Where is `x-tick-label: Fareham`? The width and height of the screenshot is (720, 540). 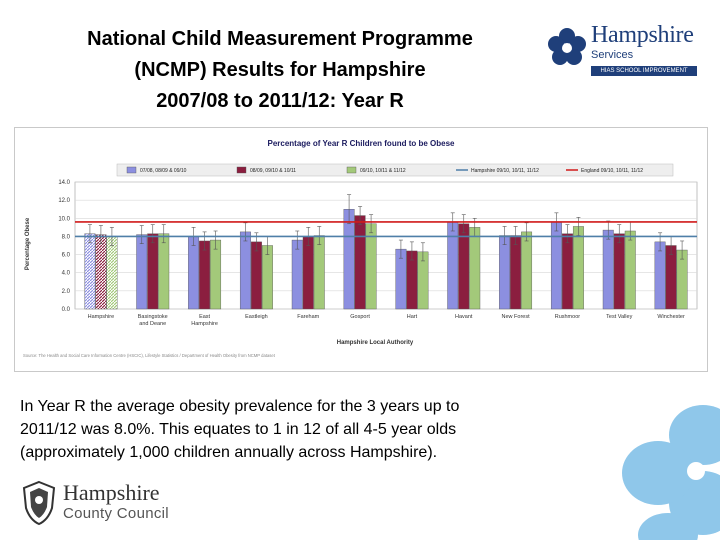
x-tick-label: Fareham is located at coordinates (308, 317).